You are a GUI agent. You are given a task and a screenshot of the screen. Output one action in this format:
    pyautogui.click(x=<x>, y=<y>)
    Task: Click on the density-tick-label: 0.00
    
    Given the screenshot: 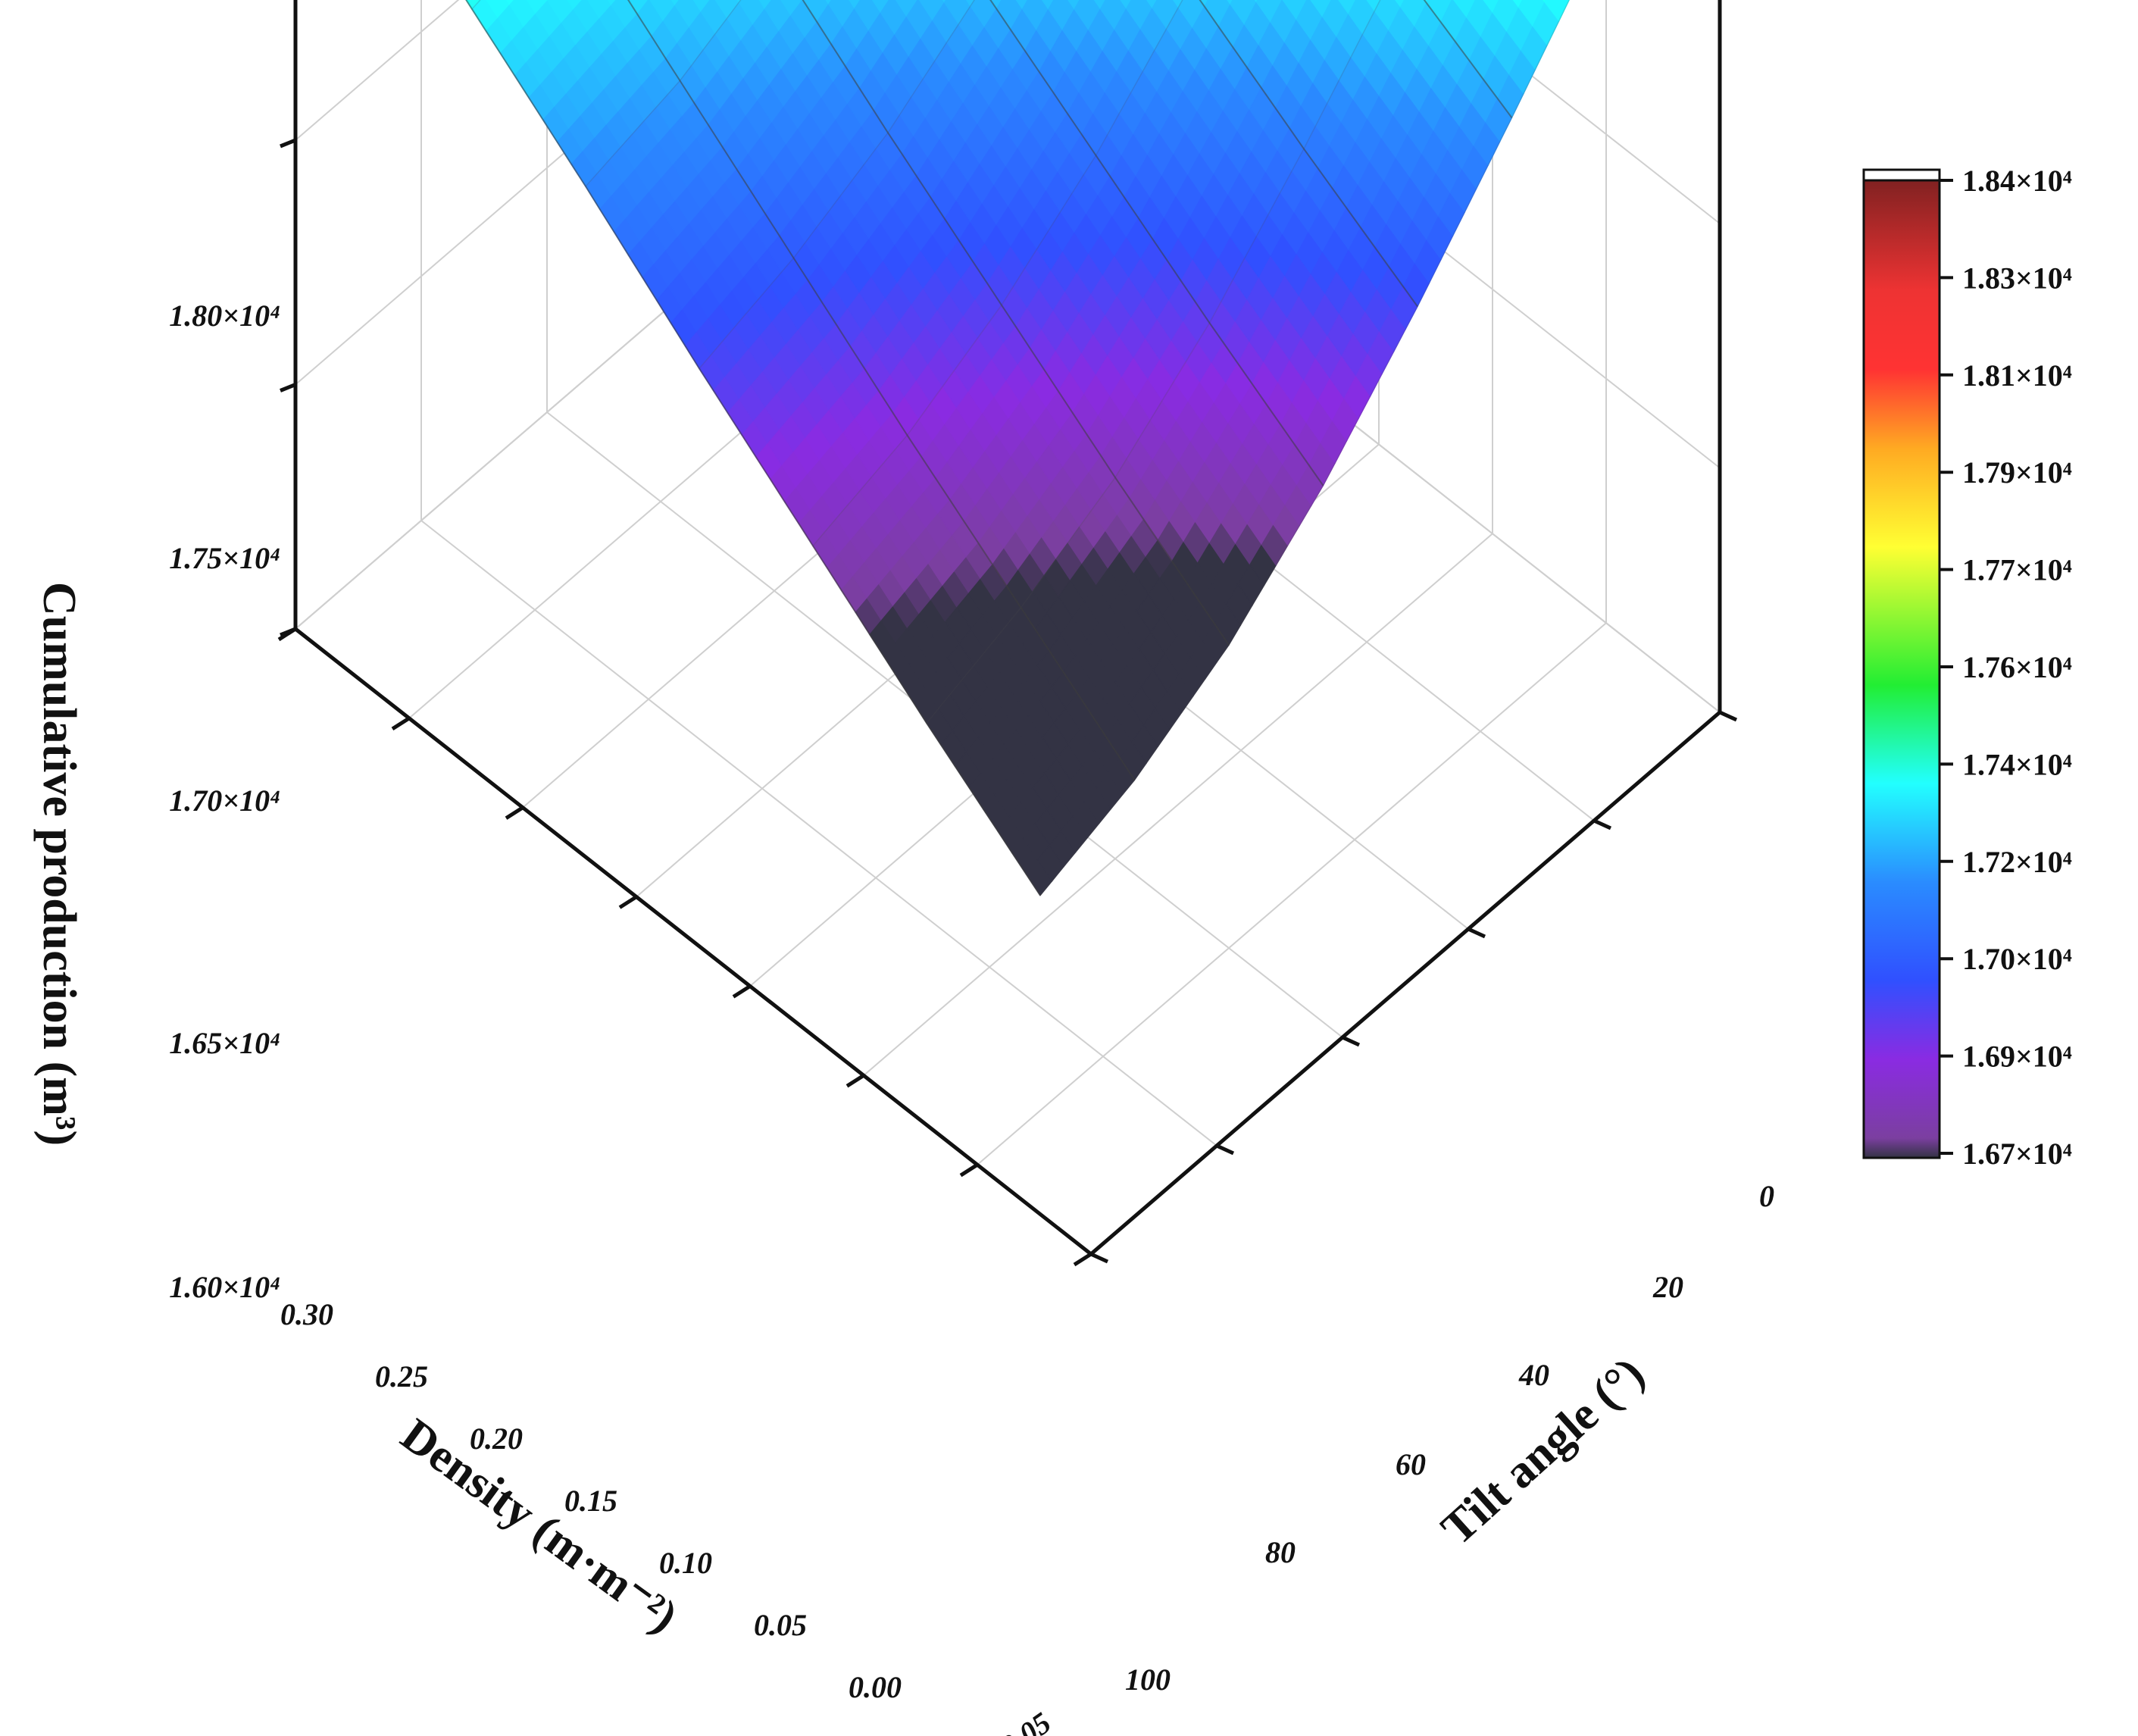 What is the action you would take?
    pyautogui.click(x=876, y=1687)
    